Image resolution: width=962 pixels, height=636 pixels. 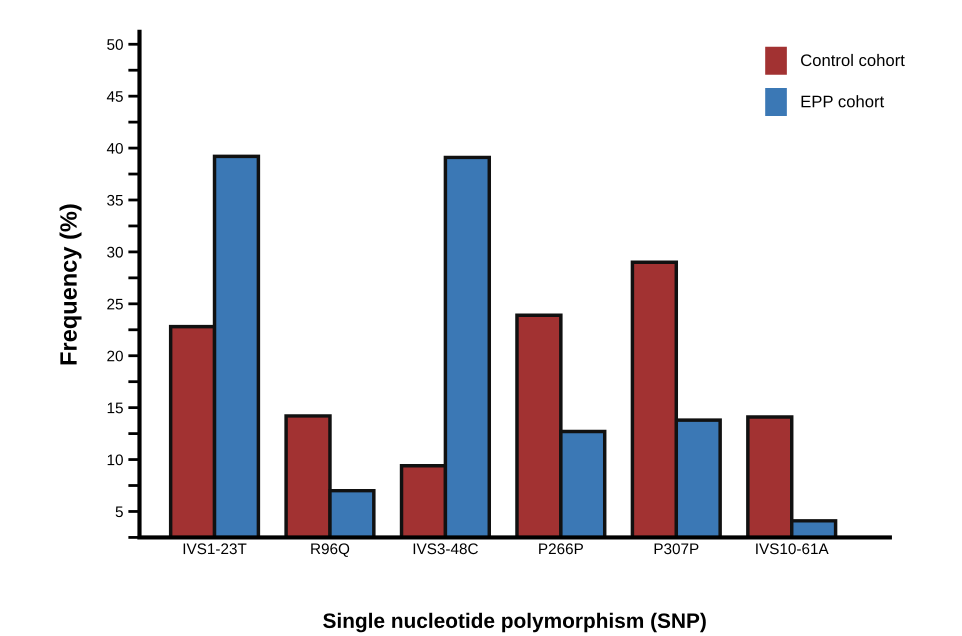 What do you see at coordinates (115, 44) in the screenshot?
I see `y-tick-label: 50` at bounding box center [115, 44].